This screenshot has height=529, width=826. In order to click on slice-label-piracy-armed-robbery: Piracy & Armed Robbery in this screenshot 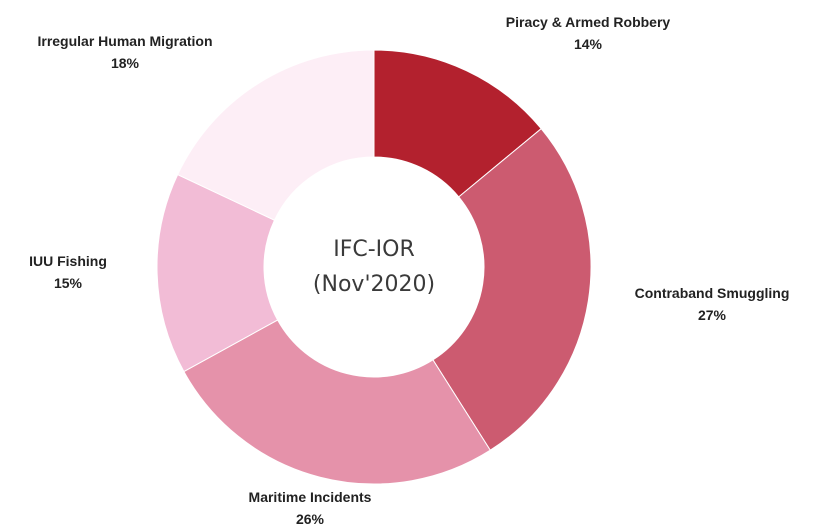, I will do `click(588, 22)`.